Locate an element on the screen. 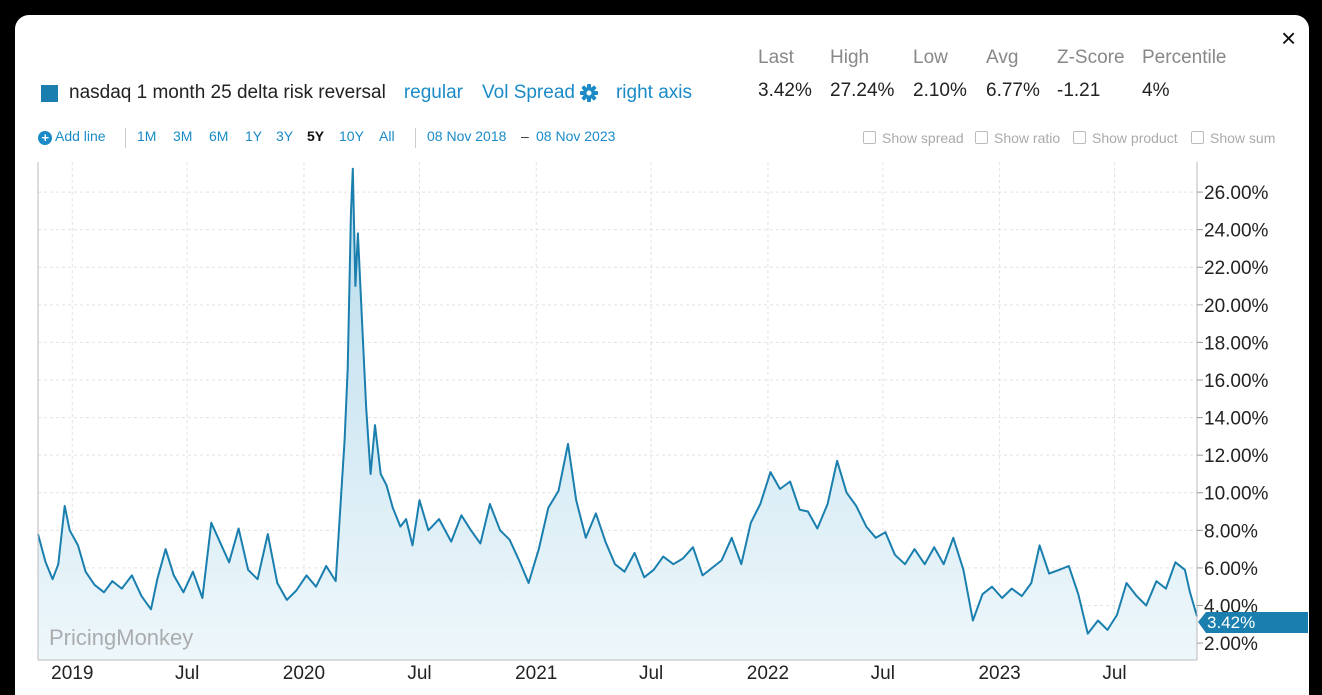  option-label: Show spread is located at coordinates (923, 138).